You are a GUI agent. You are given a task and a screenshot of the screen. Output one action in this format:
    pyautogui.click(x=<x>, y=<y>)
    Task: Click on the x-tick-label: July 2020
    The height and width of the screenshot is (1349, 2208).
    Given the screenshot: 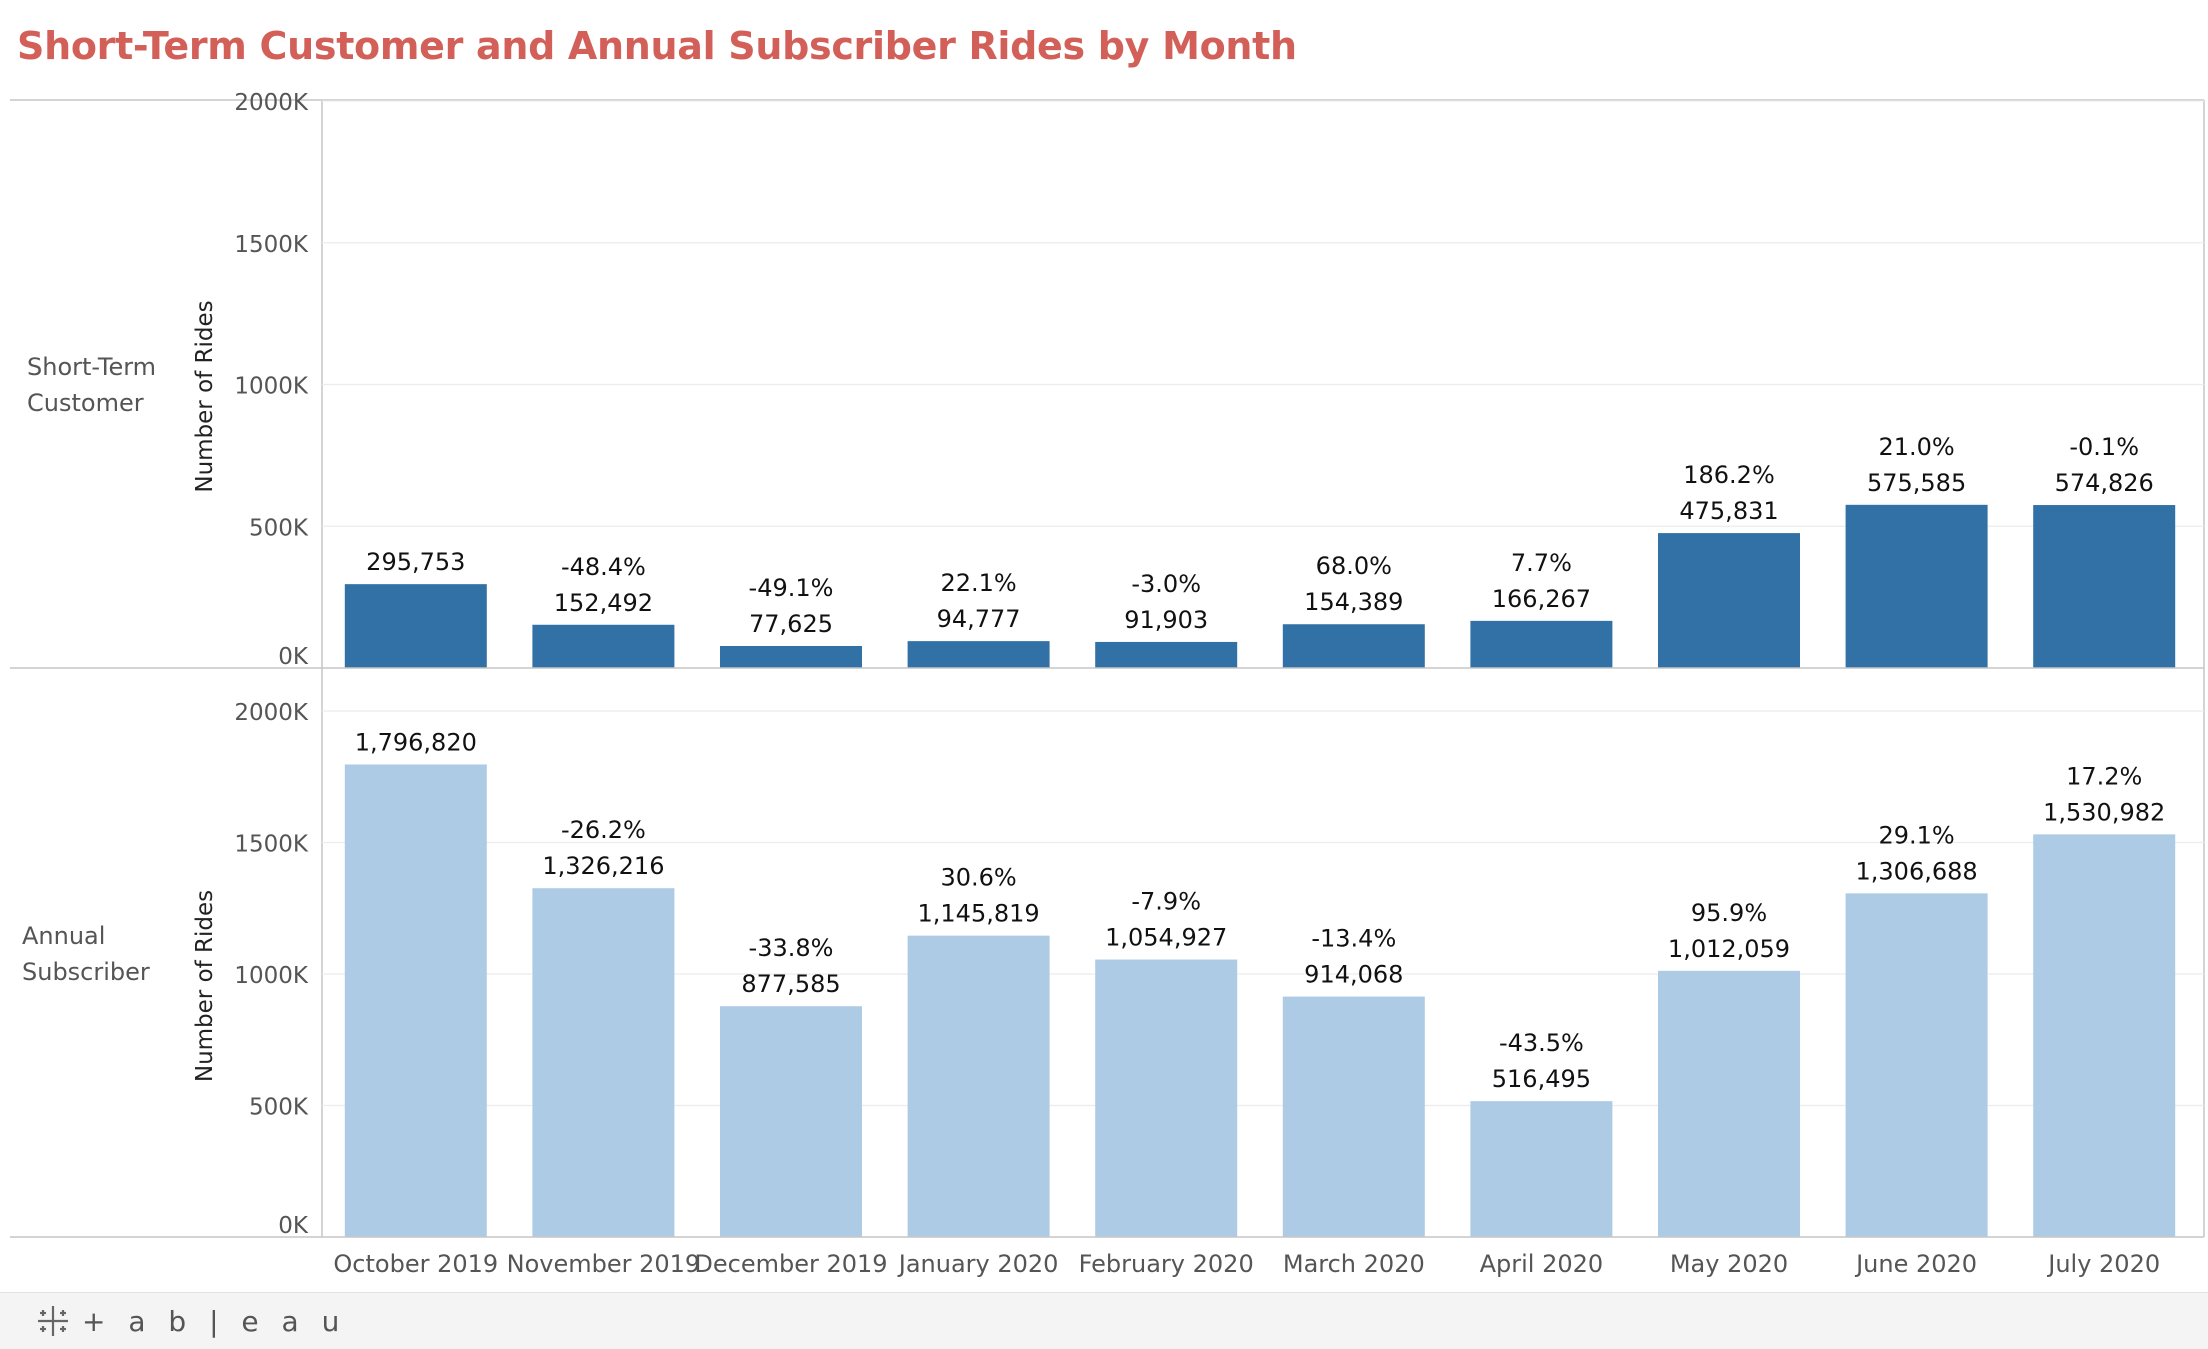 What is the action you would take?
    pyautogui.click(x=2103, y=1264)
    